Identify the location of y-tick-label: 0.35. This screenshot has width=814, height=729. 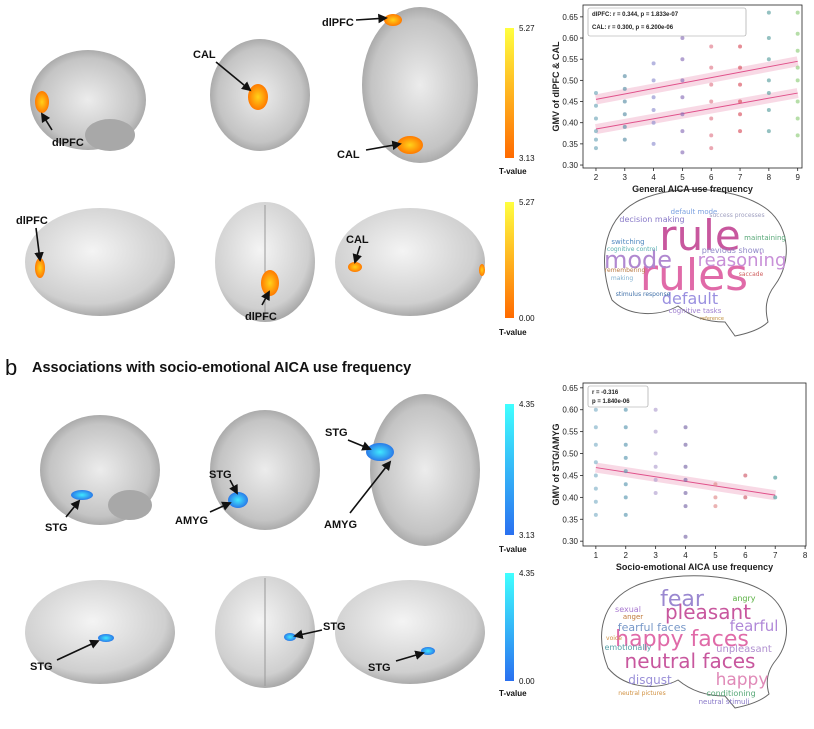
(570, 519).